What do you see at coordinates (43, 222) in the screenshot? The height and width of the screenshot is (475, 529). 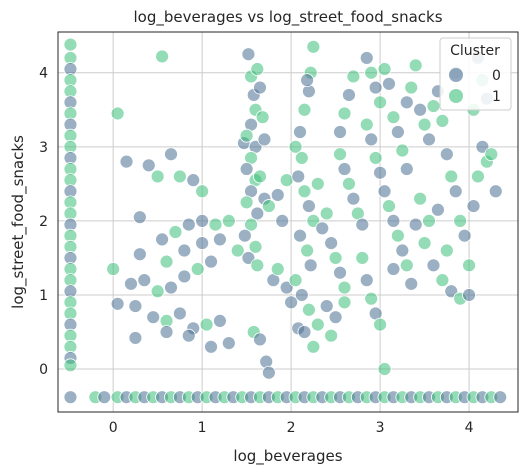 I see `y-axis-ticks: 0 1 2 3 4` at bounding box center [43, 222].